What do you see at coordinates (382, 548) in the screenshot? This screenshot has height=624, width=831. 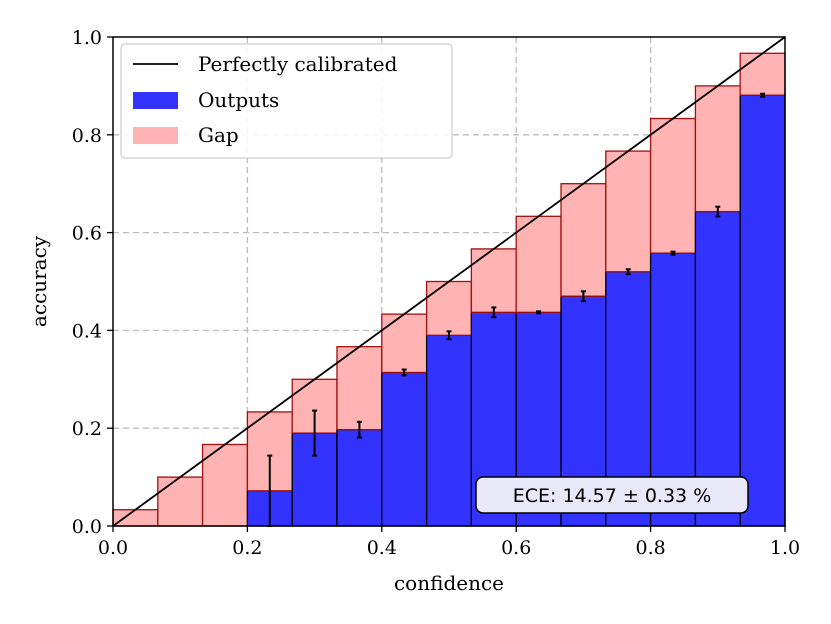 I see `x-tick-label: 0.4` at bounding box center [382, 548].